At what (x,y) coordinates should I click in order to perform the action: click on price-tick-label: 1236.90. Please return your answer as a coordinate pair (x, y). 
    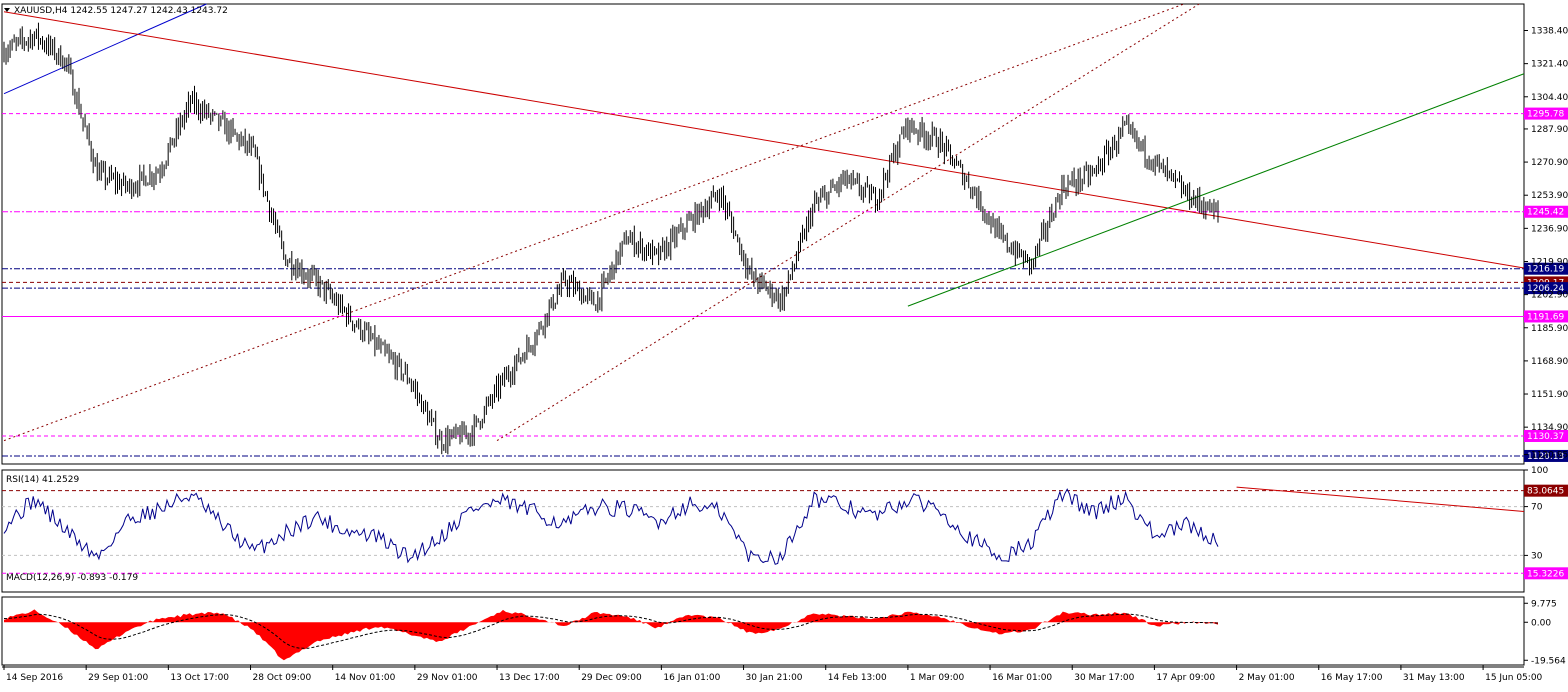
    Looking at the image, I should click on (1549, 229).